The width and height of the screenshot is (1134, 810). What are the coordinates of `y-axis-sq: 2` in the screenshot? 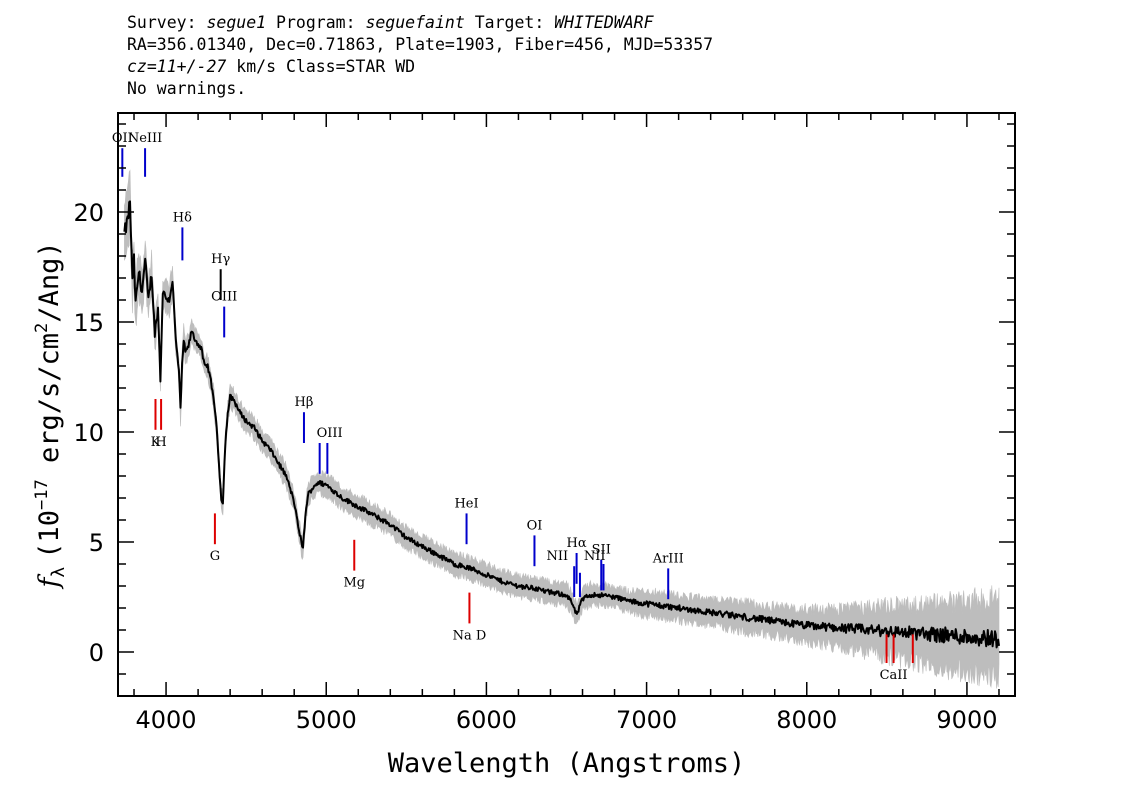 It's located at (42, 328).